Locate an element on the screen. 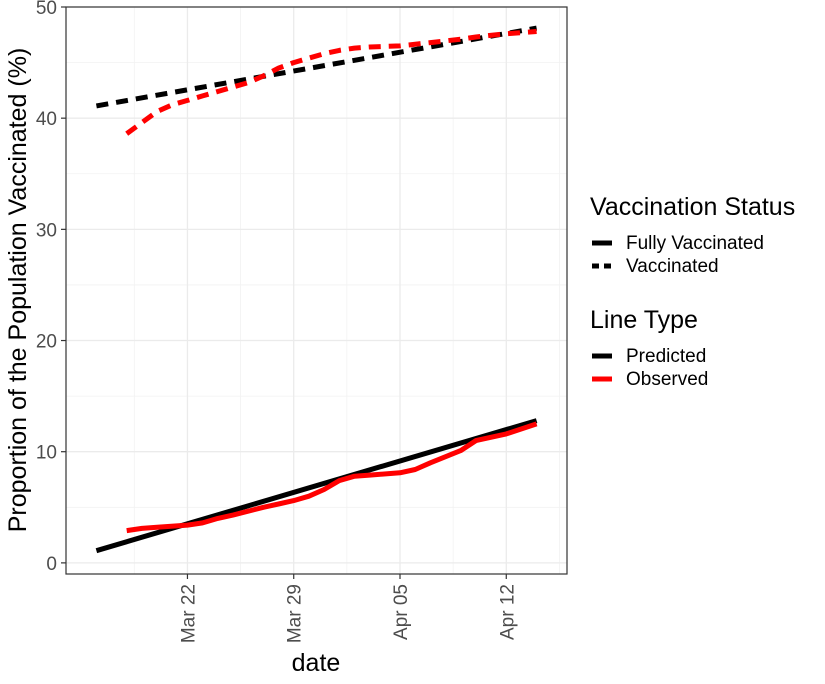 This screenshot has height=684, width=825. series-line-predicted-vaccinated is located at coordinates (316, 67).